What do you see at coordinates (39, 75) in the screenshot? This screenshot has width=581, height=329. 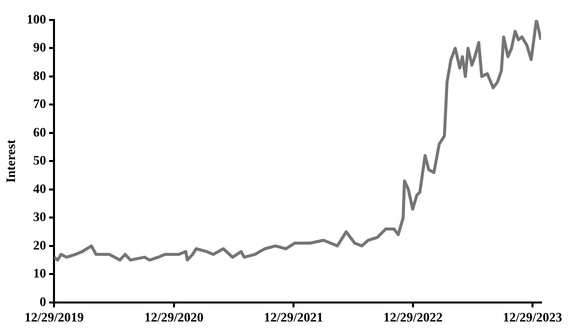 I see `y-tick-label: 80` at bounding box center [39, 75].